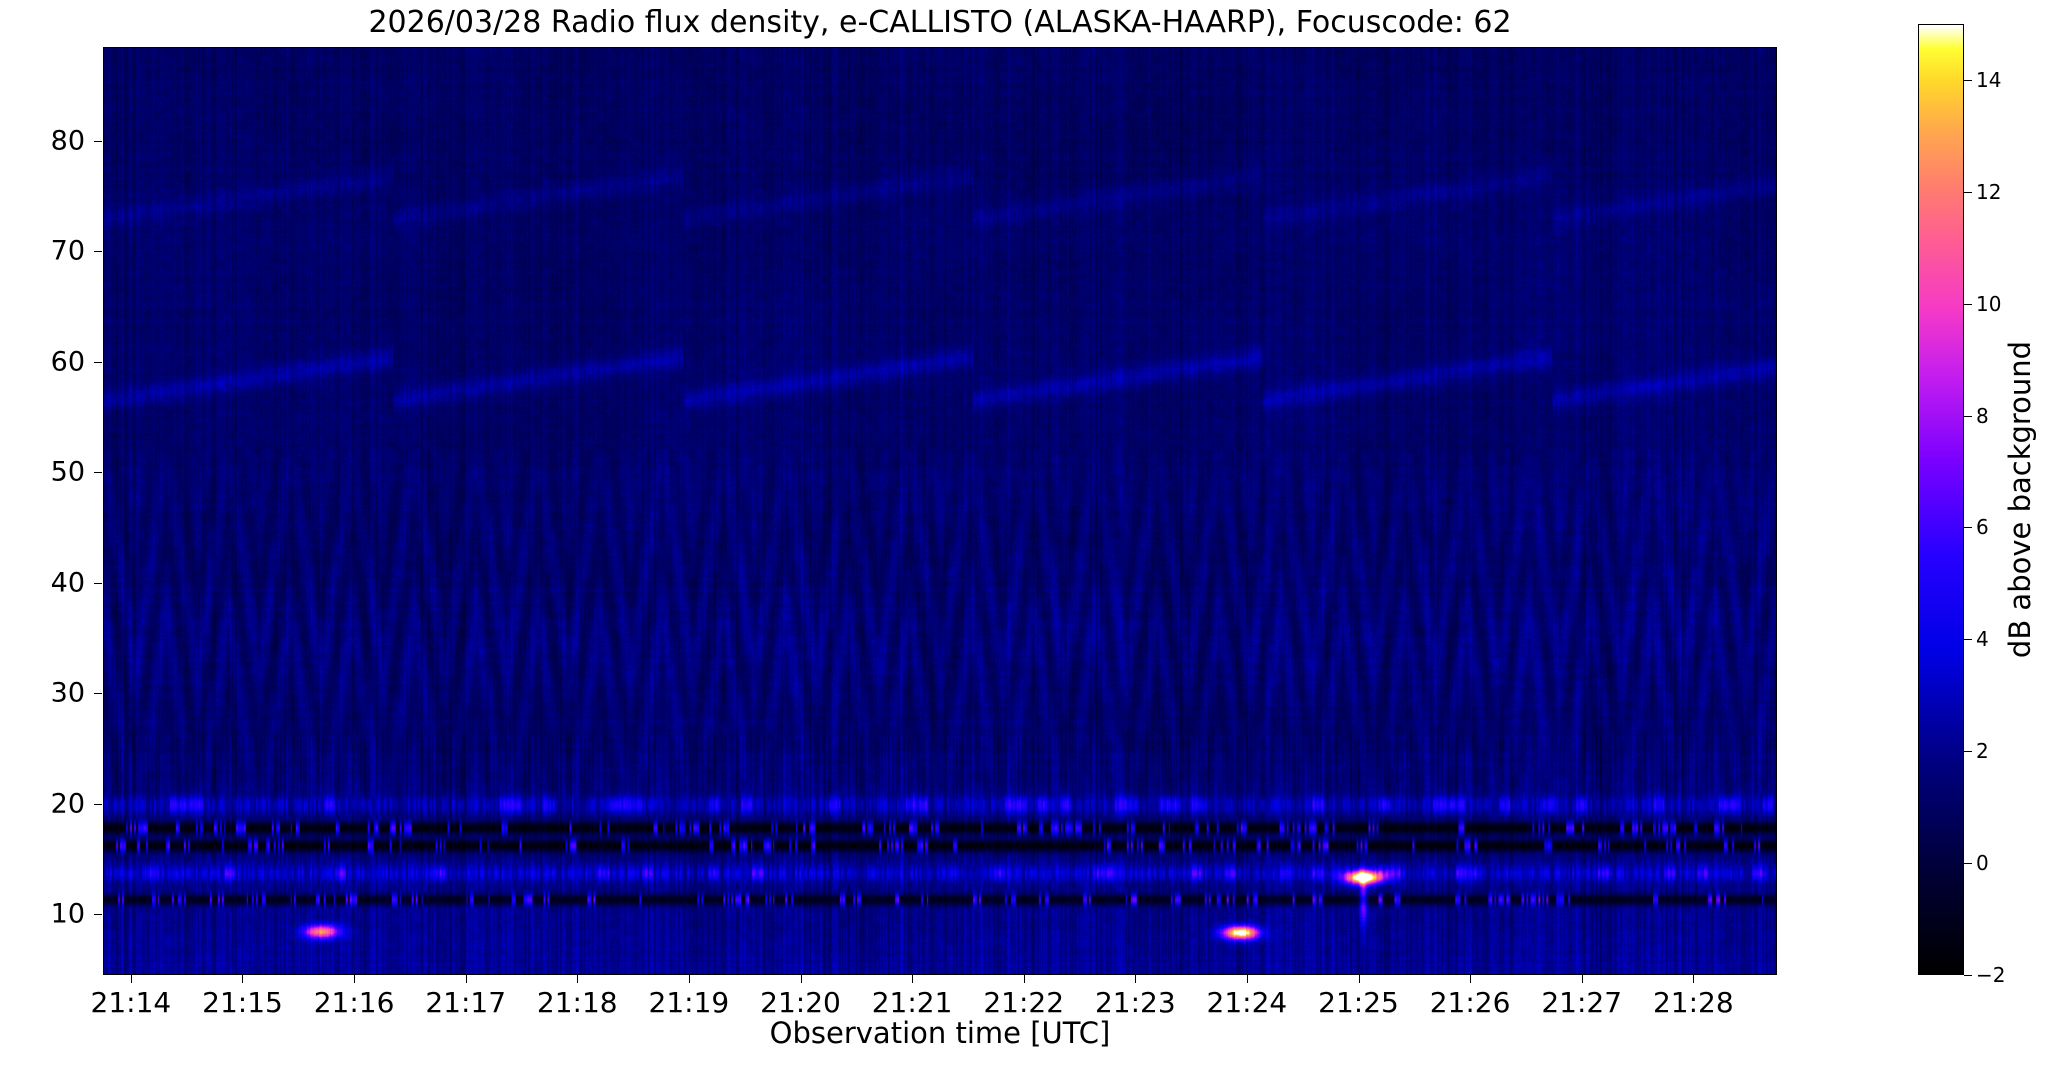  What do you see at coordinates (1989, 191) in the screenshot?
I see `colorbar-tick-label: 12` at bounding box center [1989, 191].